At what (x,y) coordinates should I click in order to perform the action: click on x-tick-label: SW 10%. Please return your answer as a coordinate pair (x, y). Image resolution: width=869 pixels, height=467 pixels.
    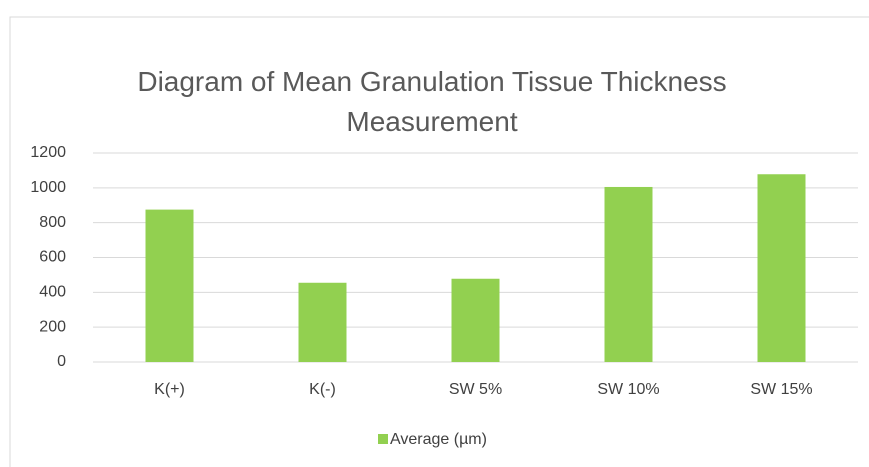
    Looking at the image, I should click on (628, 389).